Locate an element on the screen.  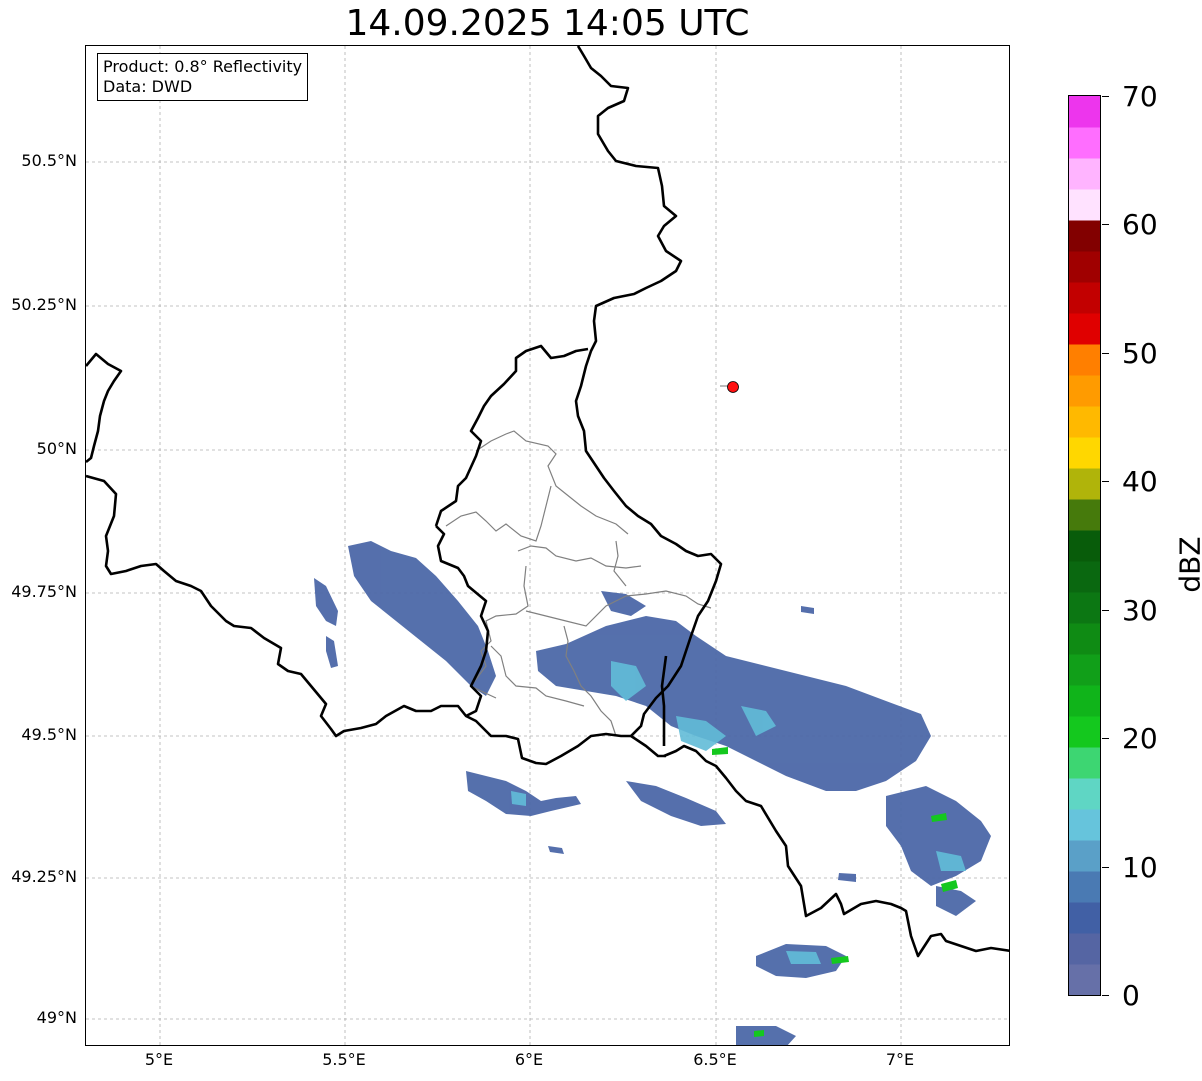
colorbar-label-50: 50 is located at coordinates (1140, 353).